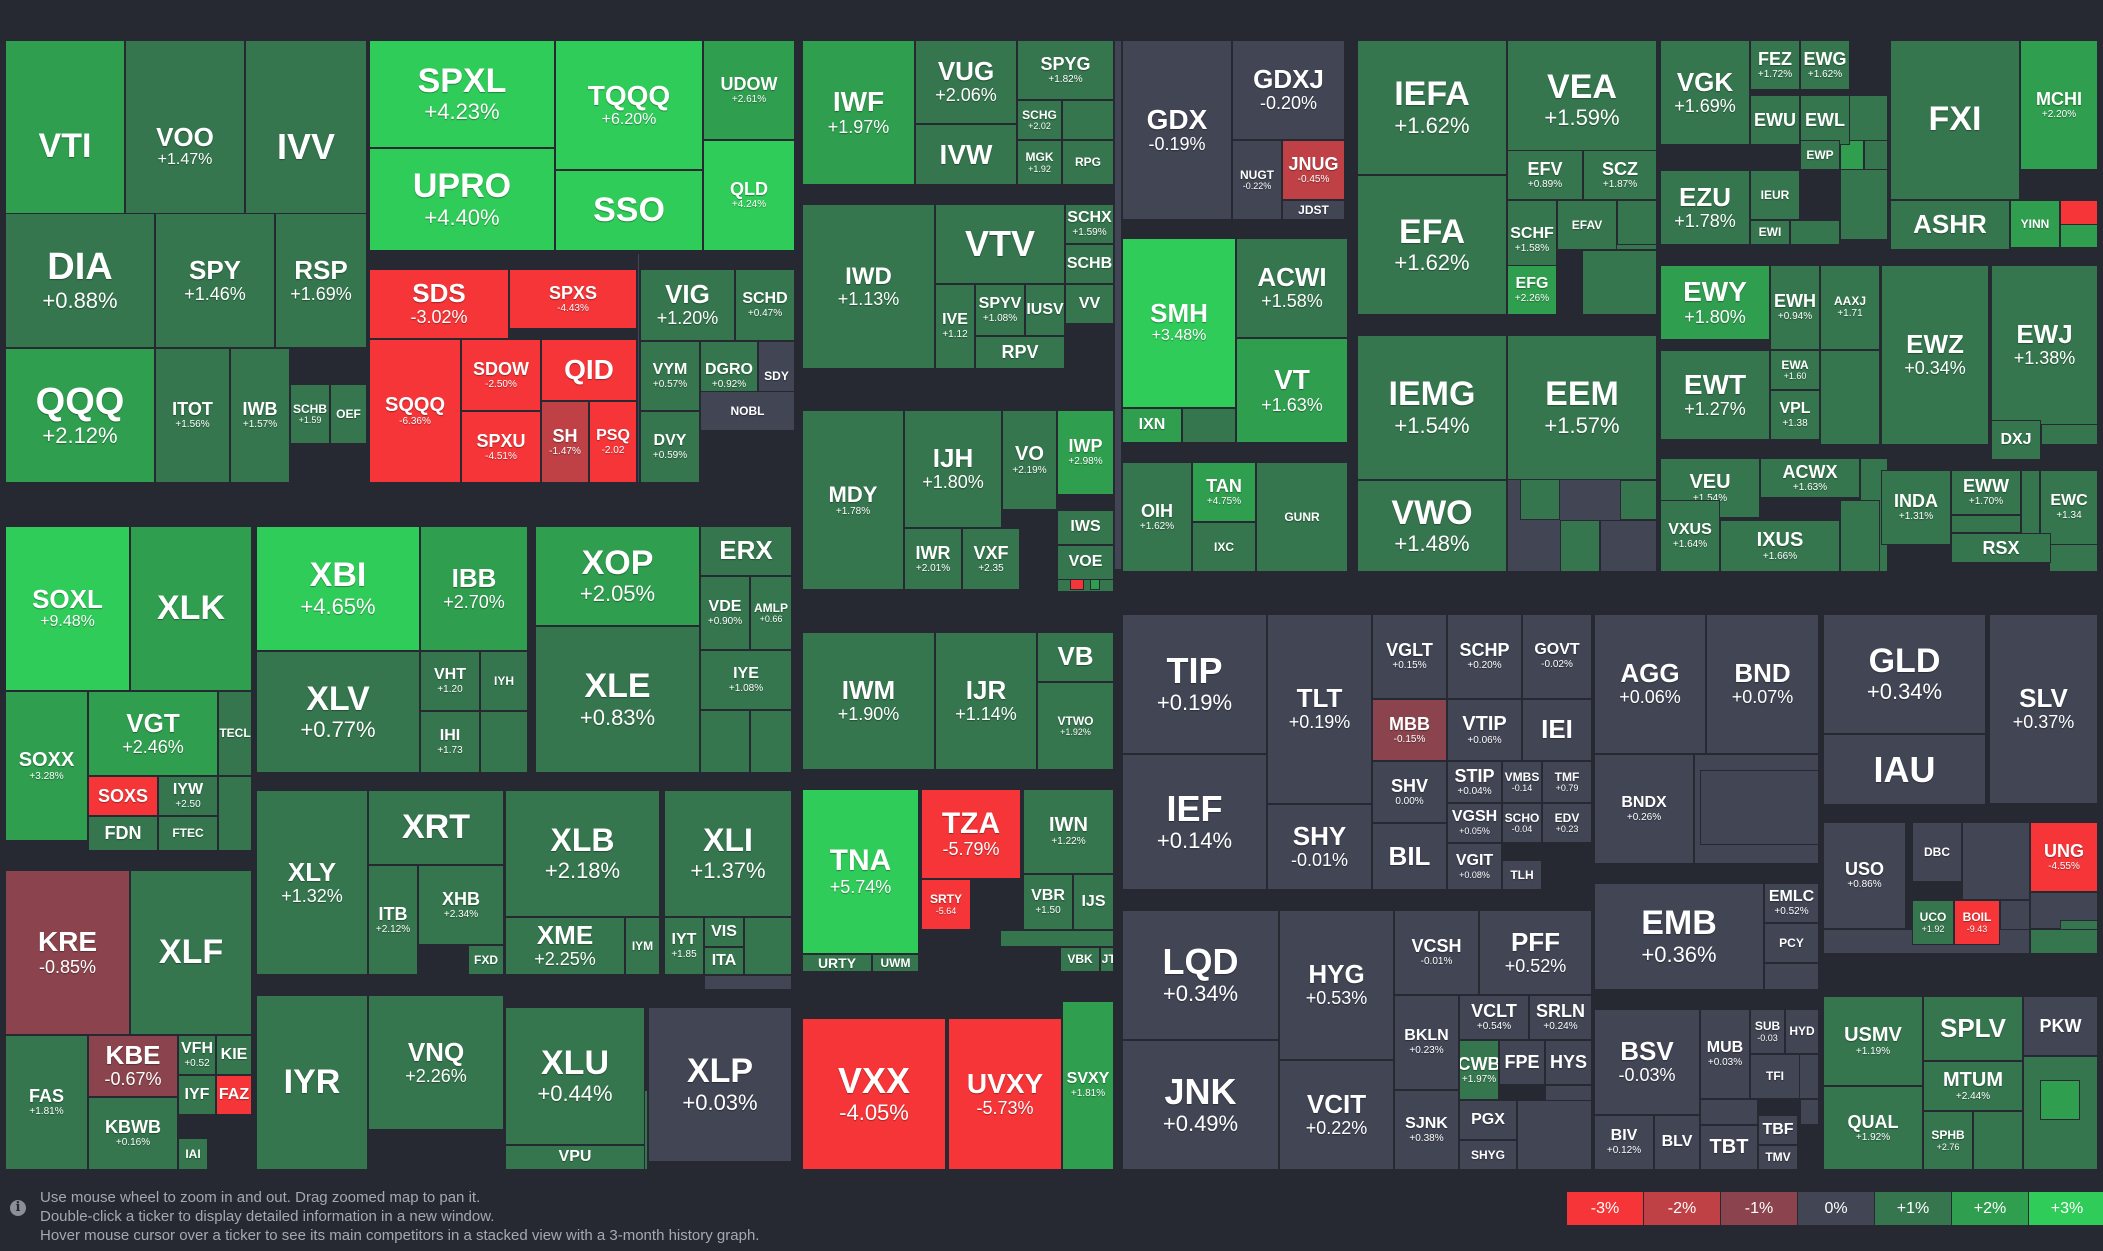 The image size is (2103, 1251). I want to click on ticker-tile-ief: IEF +0.14%, so click(1194, 822).